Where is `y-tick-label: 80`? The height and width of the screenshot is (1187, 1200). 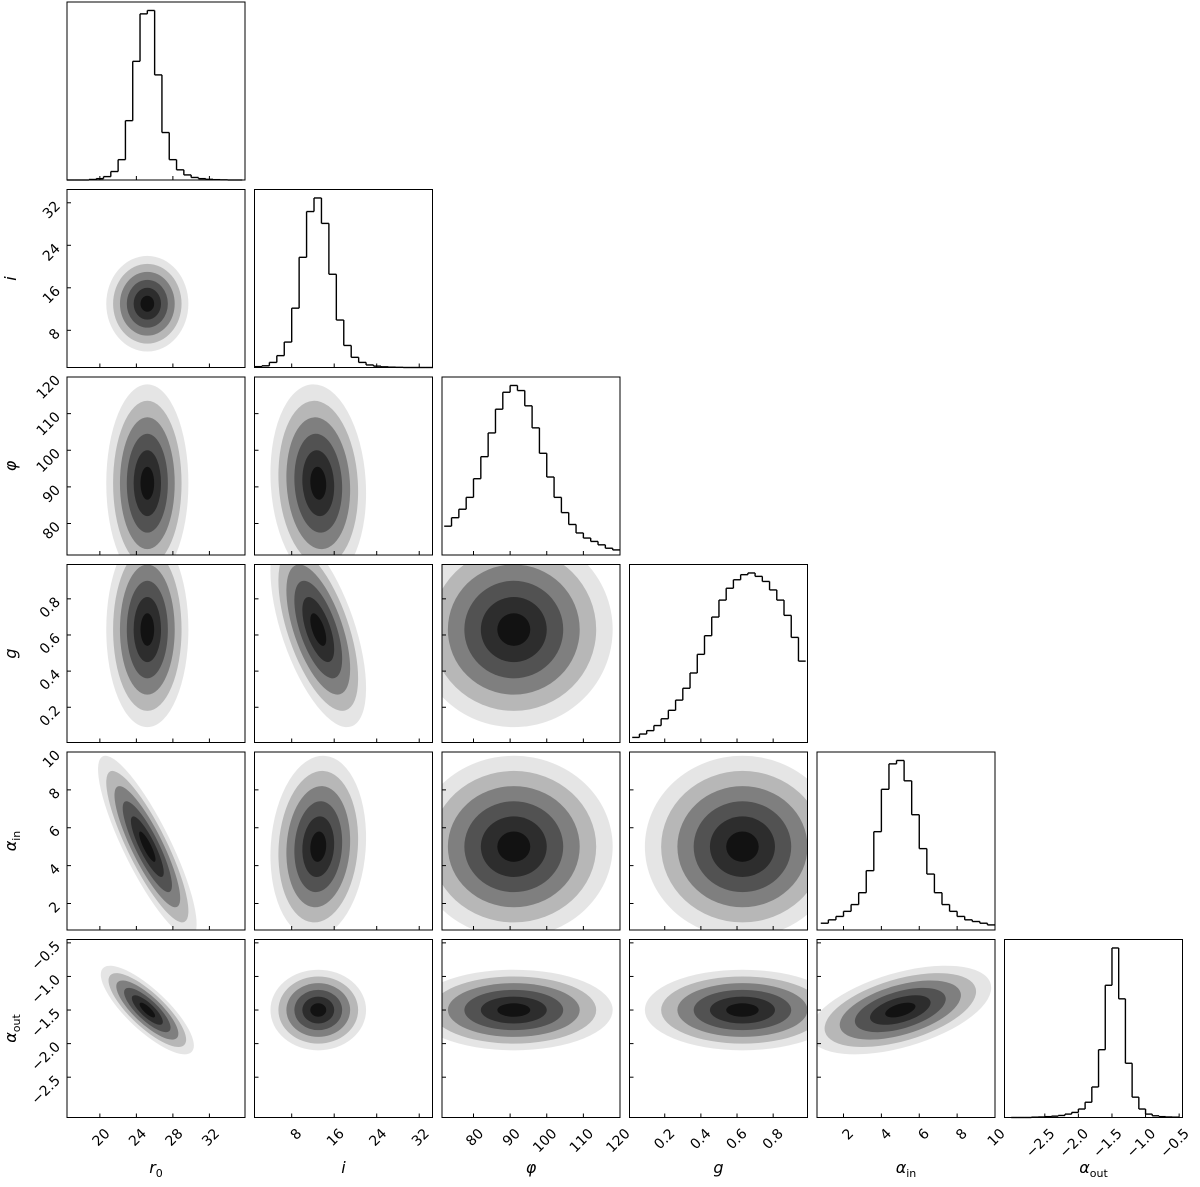 y-tick-label: 80 is located at coordinates (52, 531).